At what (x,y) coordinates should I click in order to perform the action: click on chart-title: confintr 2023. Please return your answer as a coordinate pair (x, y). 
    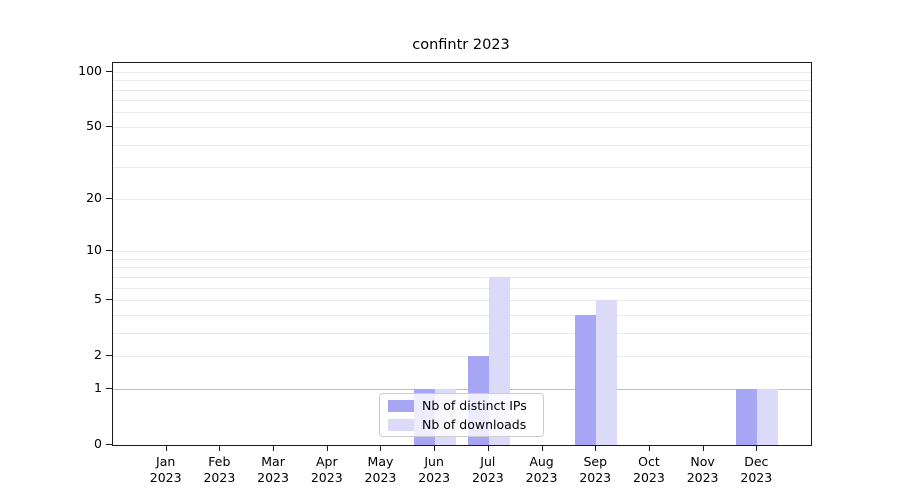
    Looking at the image, I should click on (461, 45).